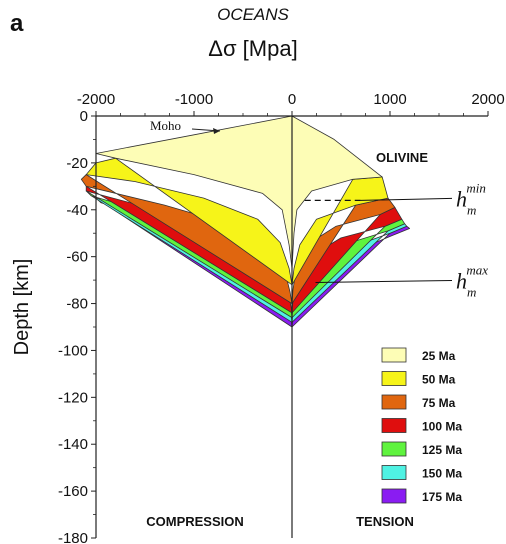  Describe the element at coordinates (442, 474) in the screenshot. I see `legend-label: 150 Ma` at that location.